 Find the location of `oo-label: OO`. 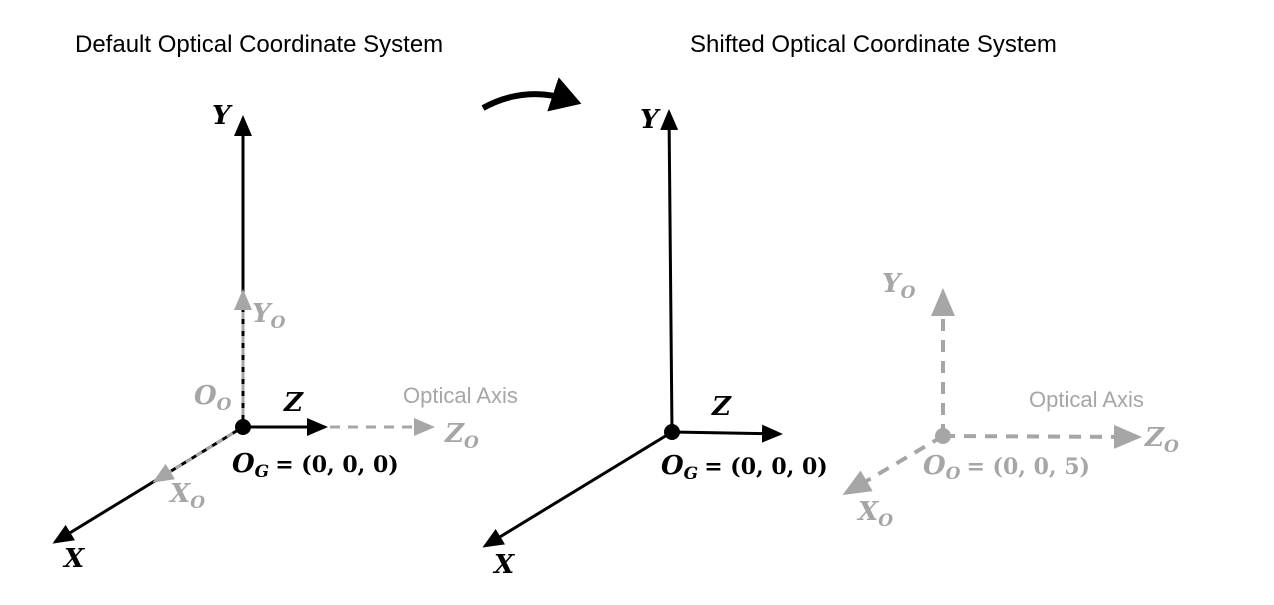

oo-label: OO is located at coordinates (213, 398).